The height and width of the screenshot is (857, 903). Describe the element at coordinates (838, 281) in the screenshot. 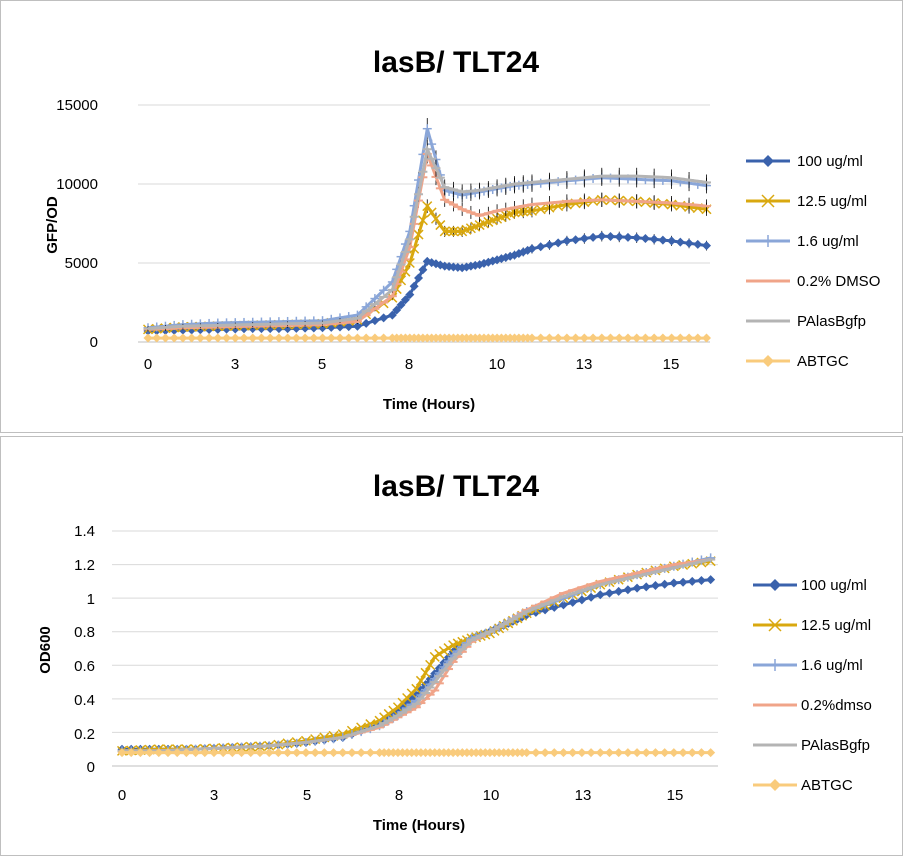

I see `legend-label: 0.2% DMSO` at that location.